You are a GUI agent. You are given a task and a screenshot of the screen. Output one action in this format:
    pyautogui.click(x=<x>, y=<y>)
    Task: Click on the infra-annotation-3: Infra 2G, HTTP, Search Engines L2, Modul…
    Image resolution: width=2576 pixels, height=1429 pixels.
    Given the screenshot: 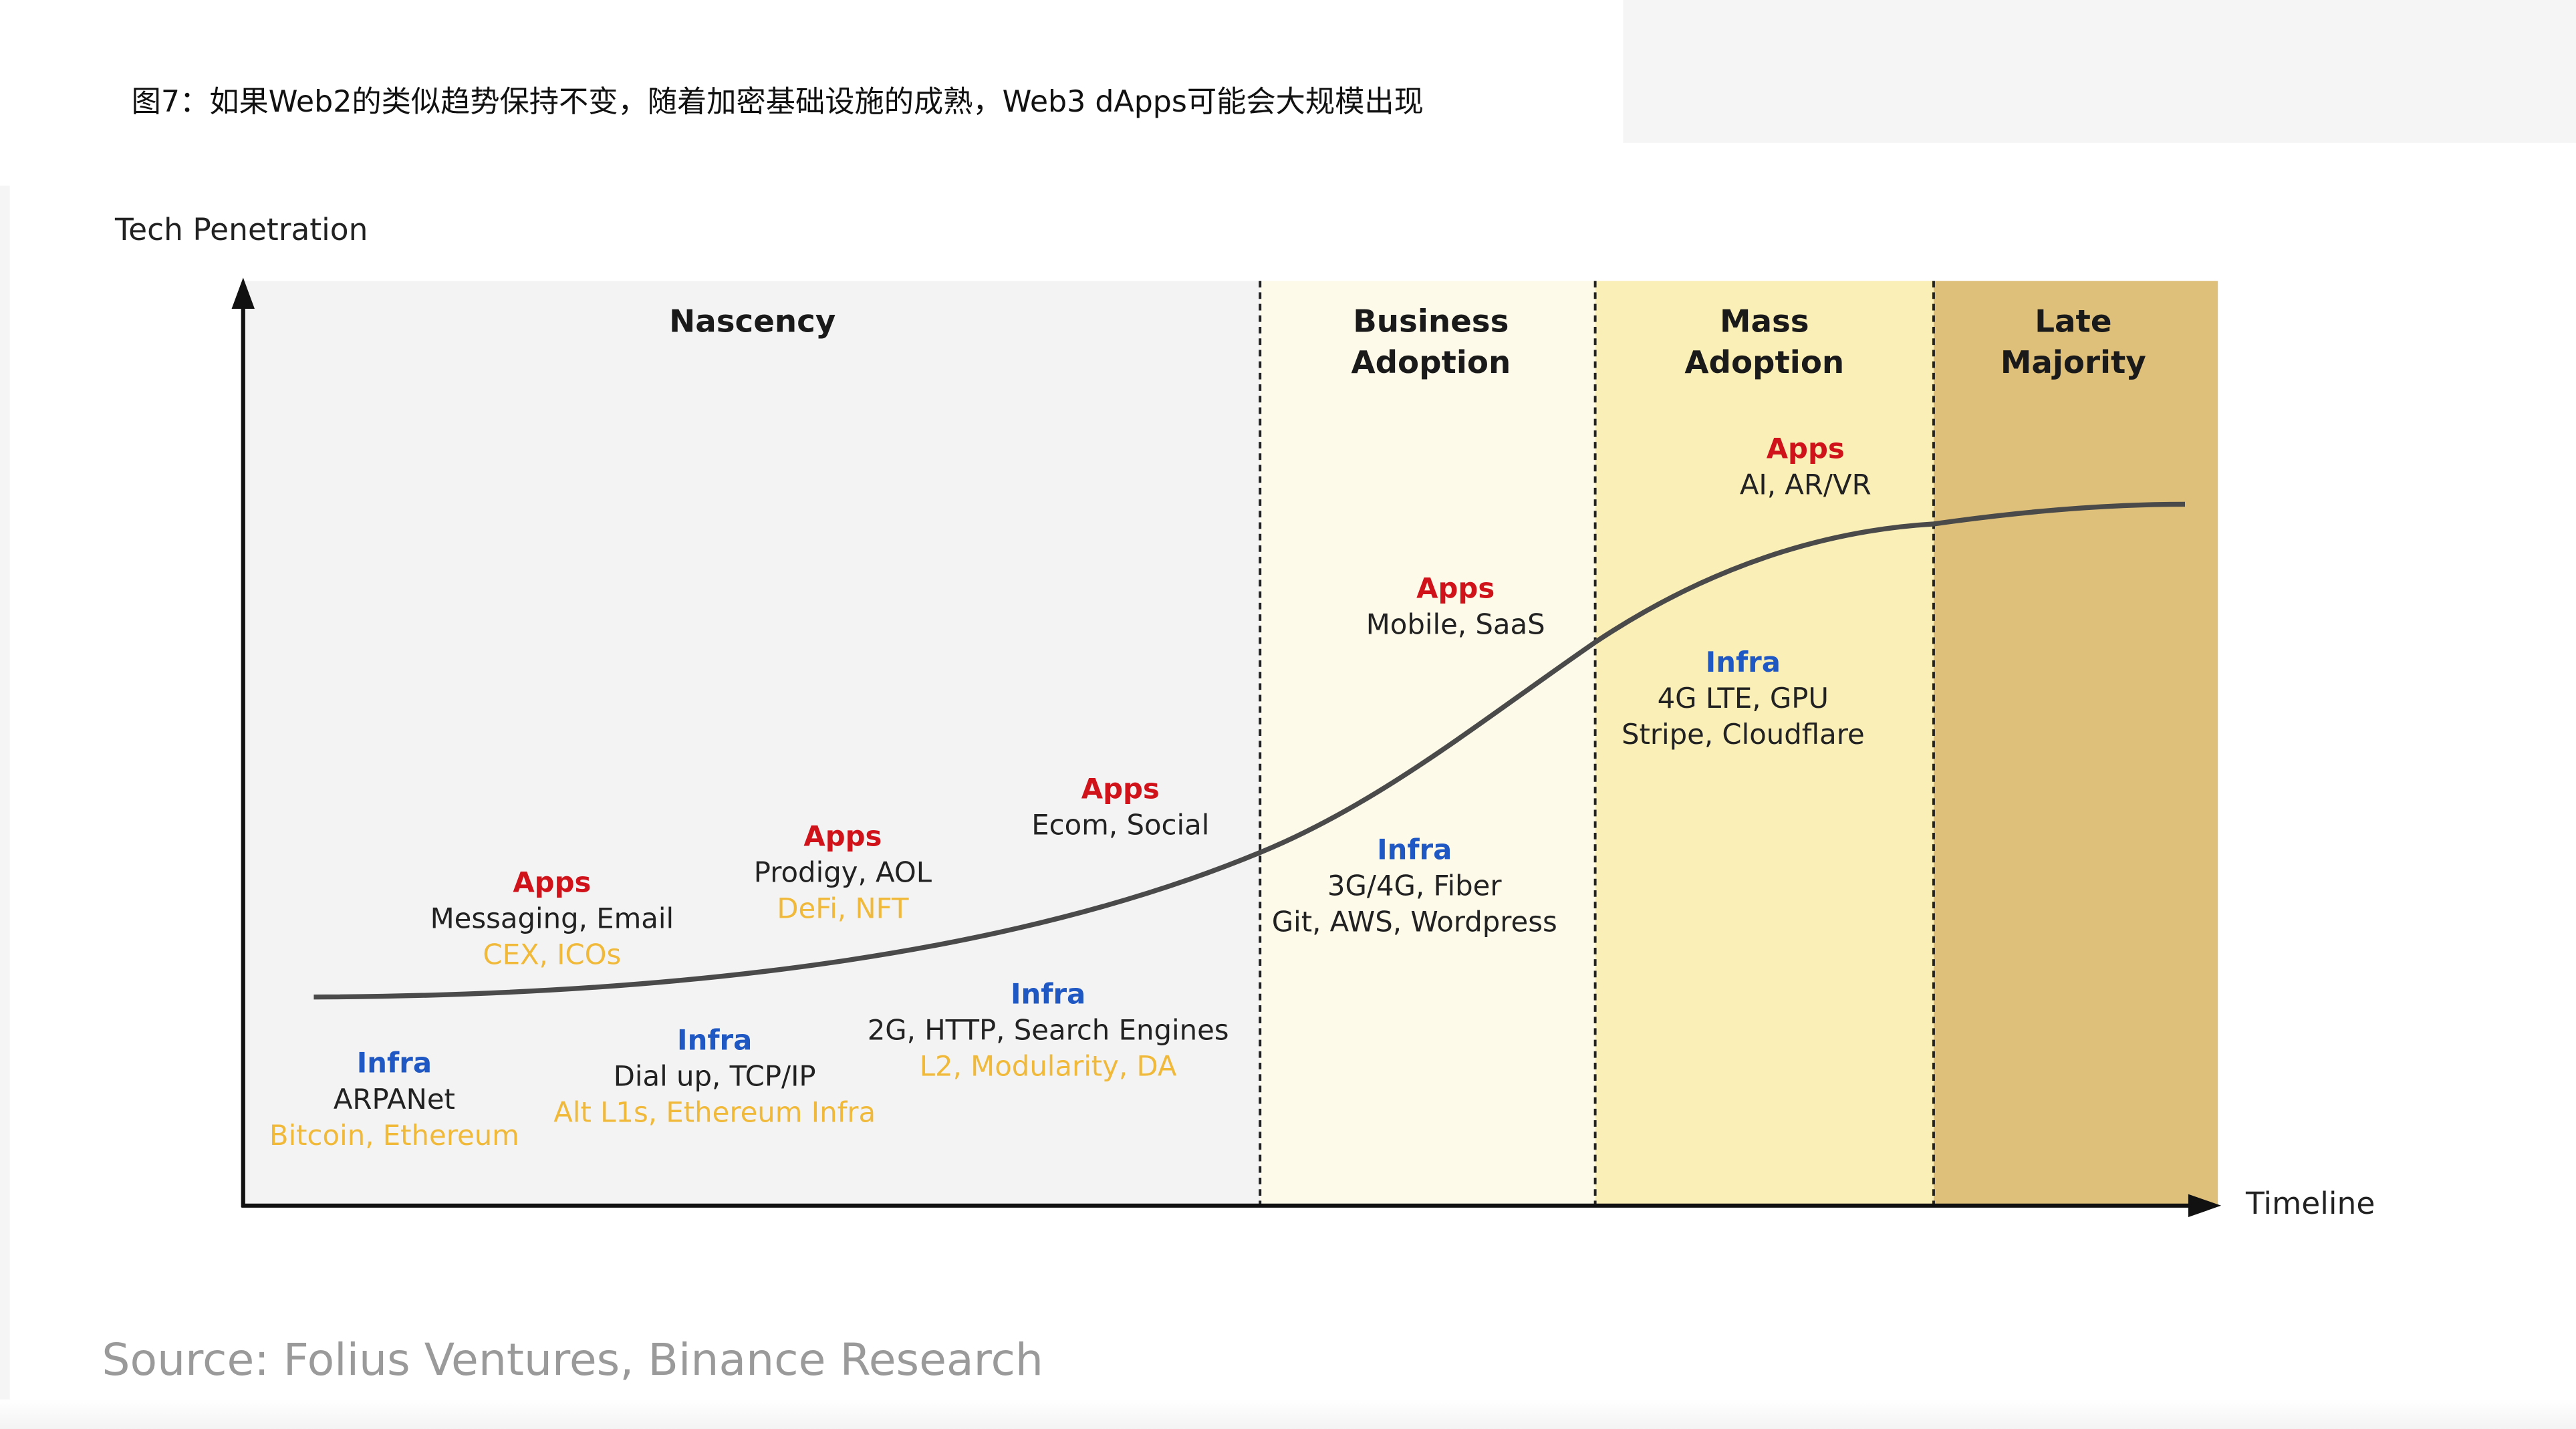 What is the action you would take?
    pyautogui.click(x=1048, y=1031)
    